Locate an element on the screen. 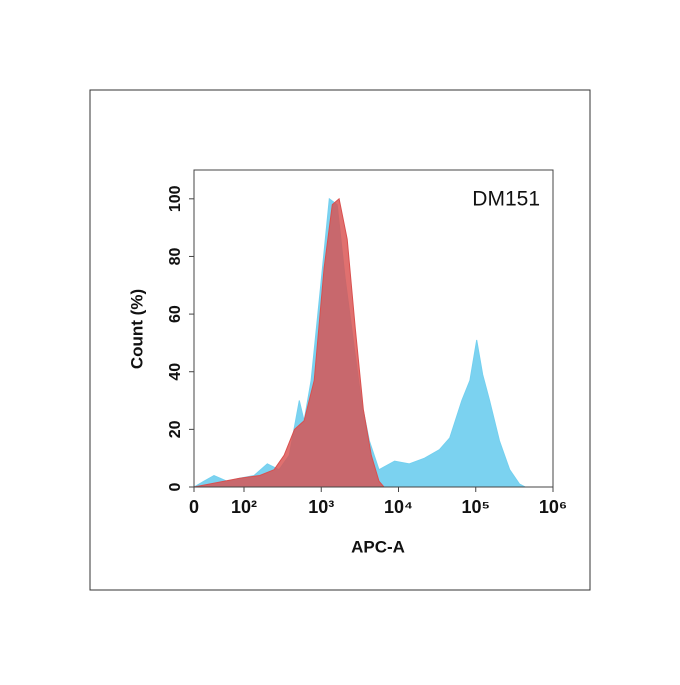  y-axis-label: Count (%) is located at coordinates (136, 329).